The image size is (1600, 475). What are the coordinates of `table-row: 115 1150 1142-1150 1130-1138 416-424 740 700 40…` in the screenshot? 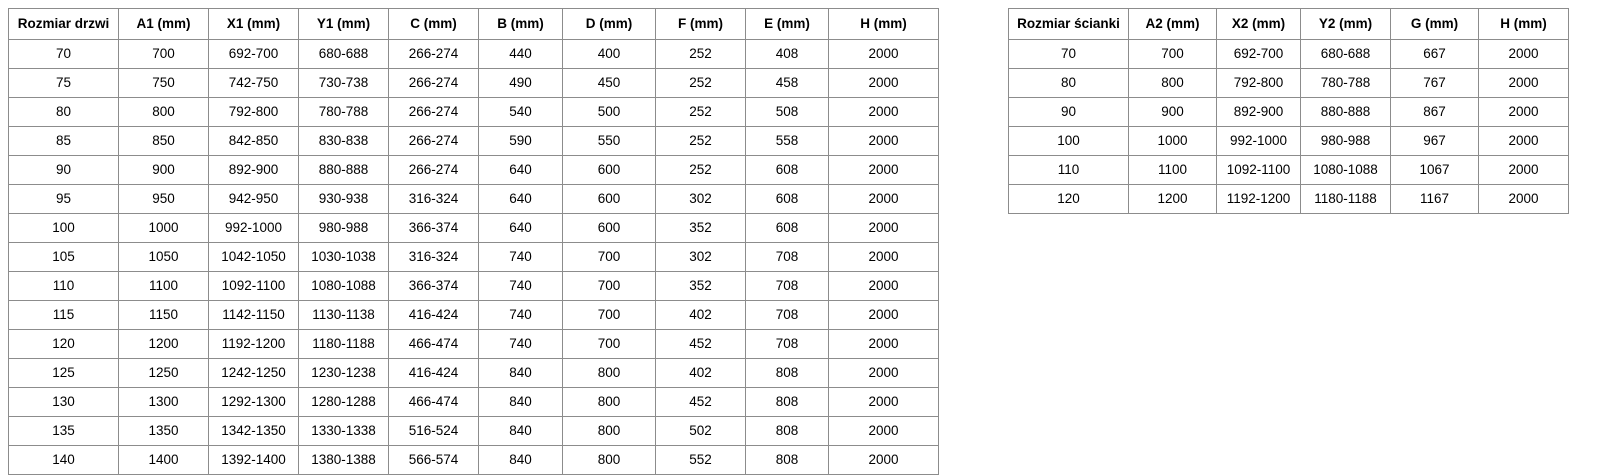 It's located at (473, 315).